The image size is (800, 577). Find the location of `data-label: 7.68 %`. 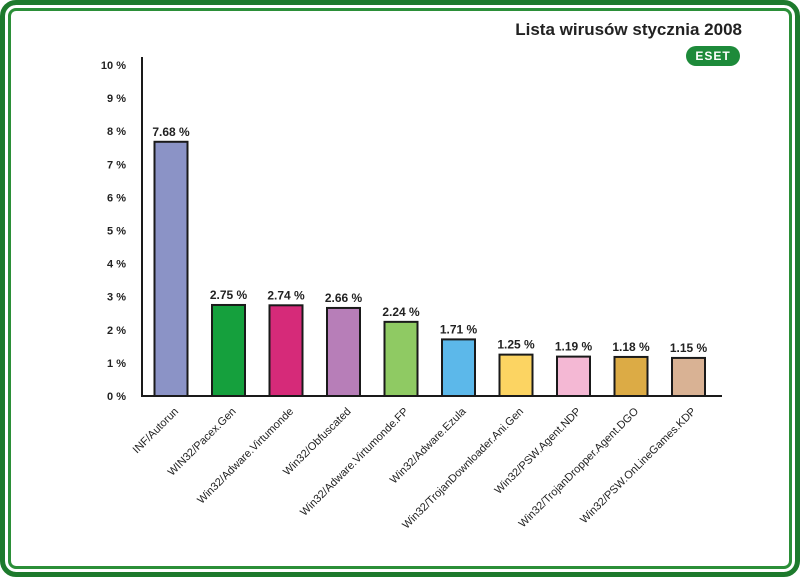

data-label: 7.68 % is located at coordinates (171, 132).